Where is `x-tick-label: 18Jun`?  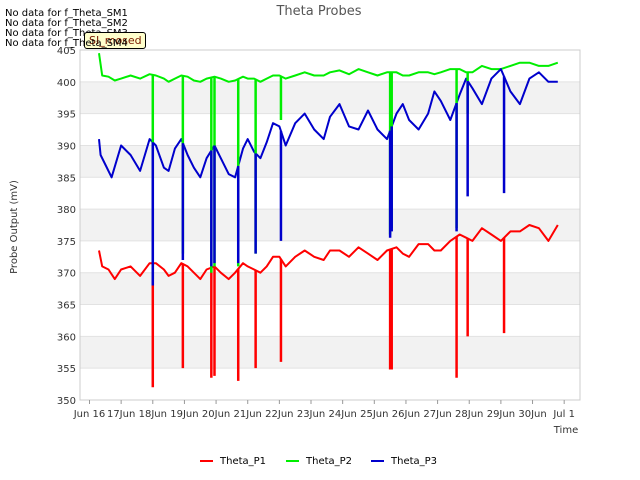 x-tick-label: 18Jun is located at coordinates (153, 414).